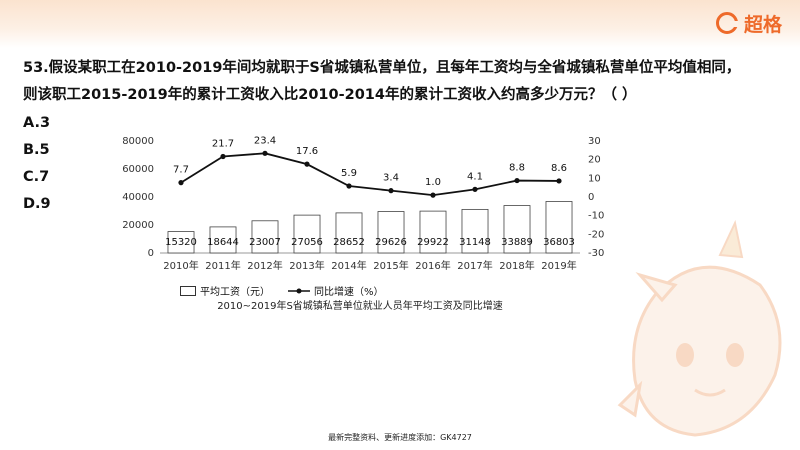 This screenshot has width=800, height=450. What do you see at coordinates (180, 265) in the screenshot?
I see `category-label: 2010年` at bounding box center [180, 265].